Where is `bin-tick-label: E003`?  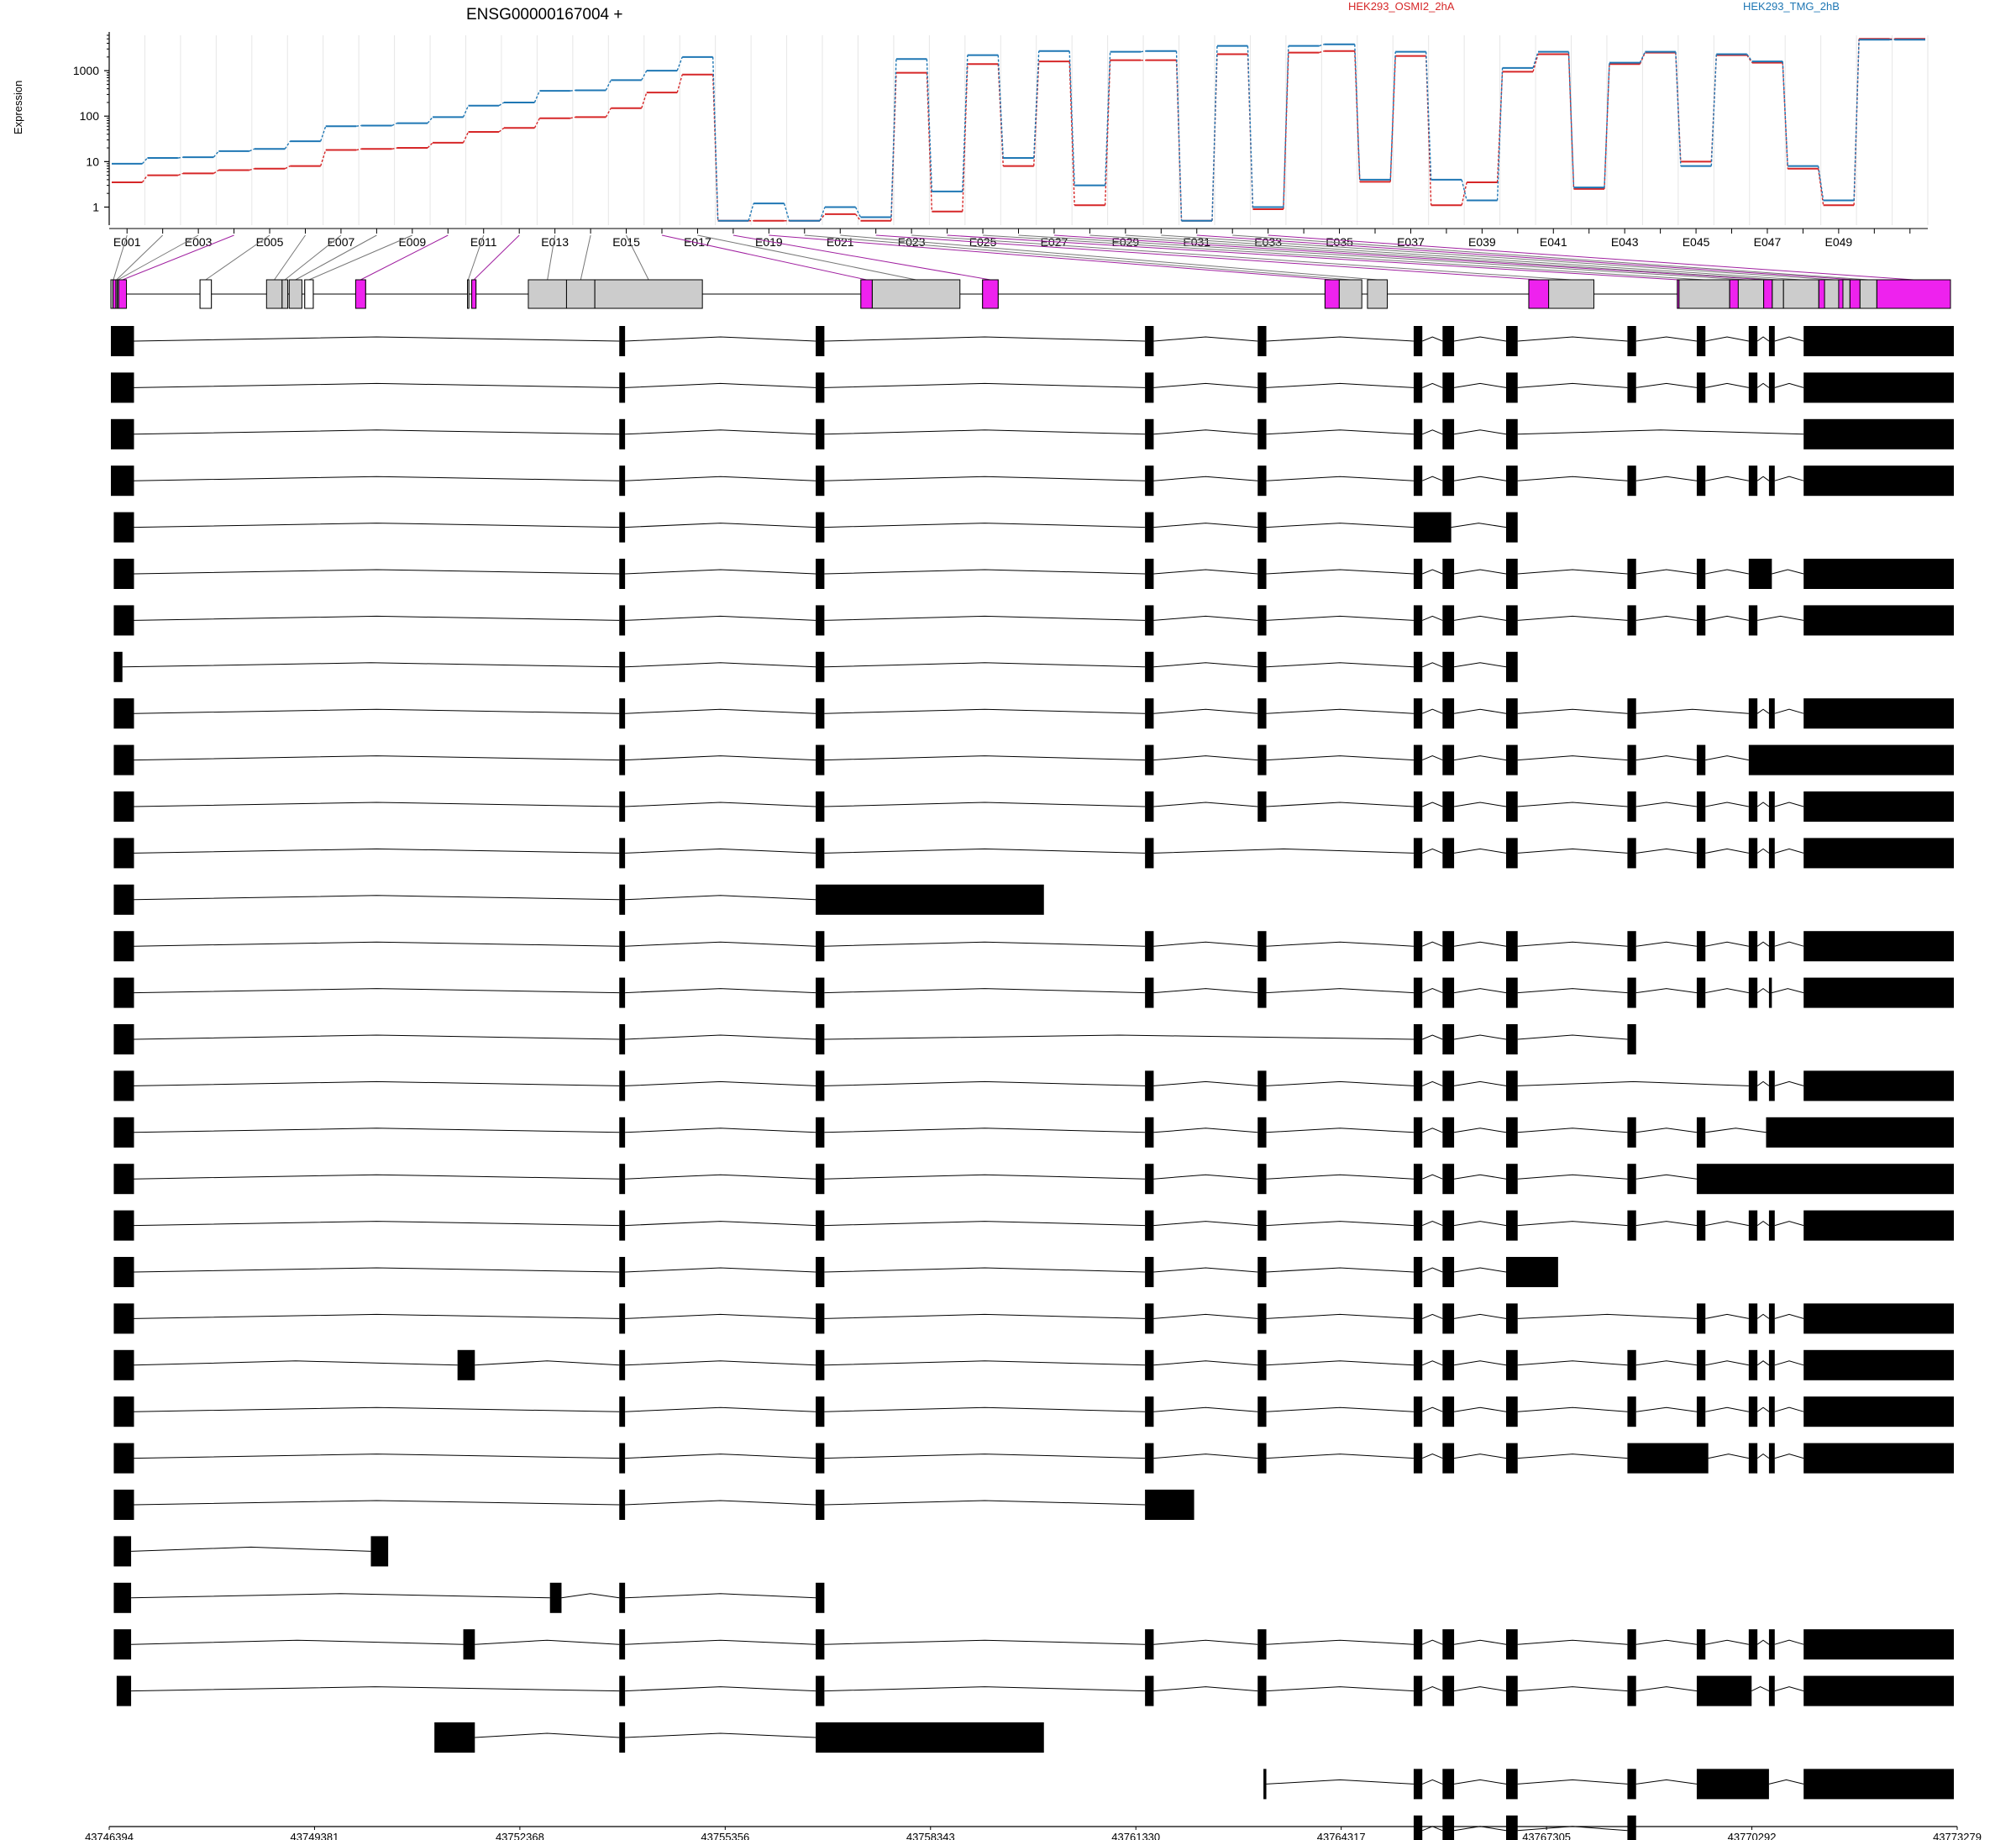 bin-tick-label: E003 is located at coordinates (199, 242).